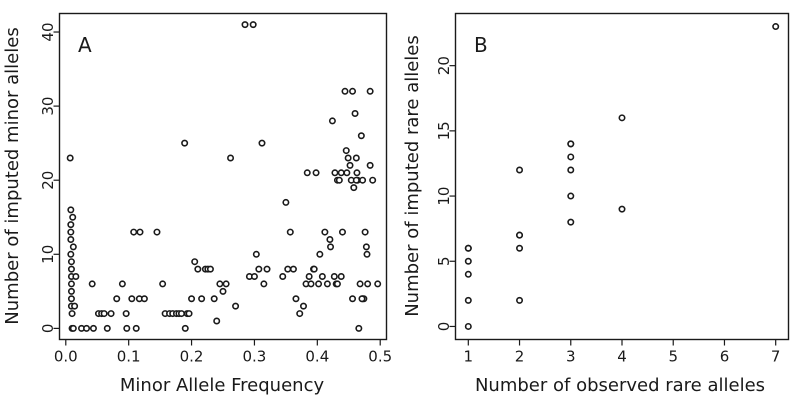 Image resolution: width=800 pixels, height=402 pixels. Describe the element at coordinates (129, 357) in the screenshot. I see `panel-a-x-tick-label: 0.1` at that location.